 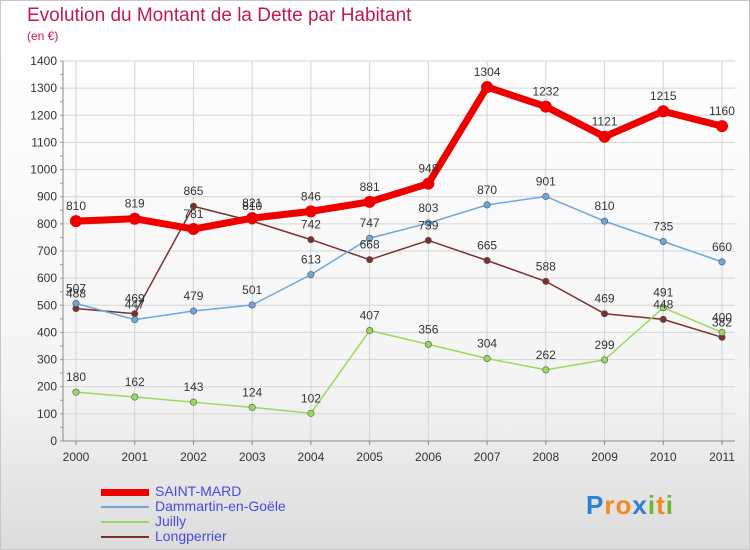 I want to click on proxiti-logo: Proxiti, so click(x=630, y=505).